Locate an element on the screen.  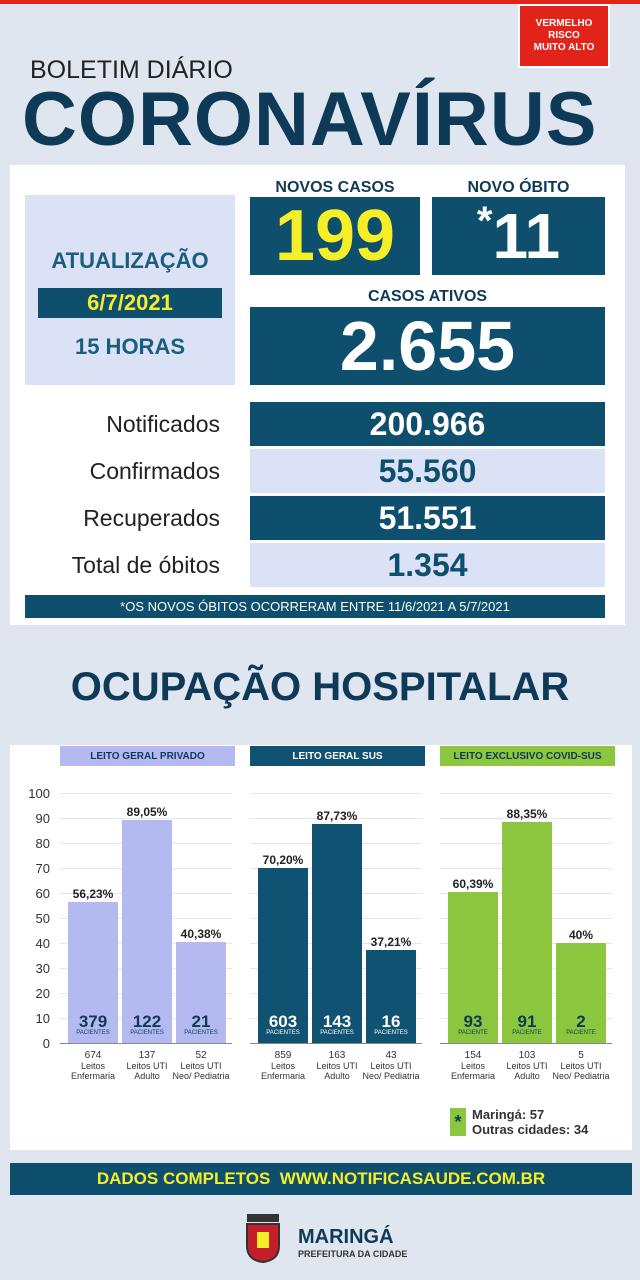
new-cases-label: NOVOS CASOS is located at coordinates (335, 187).